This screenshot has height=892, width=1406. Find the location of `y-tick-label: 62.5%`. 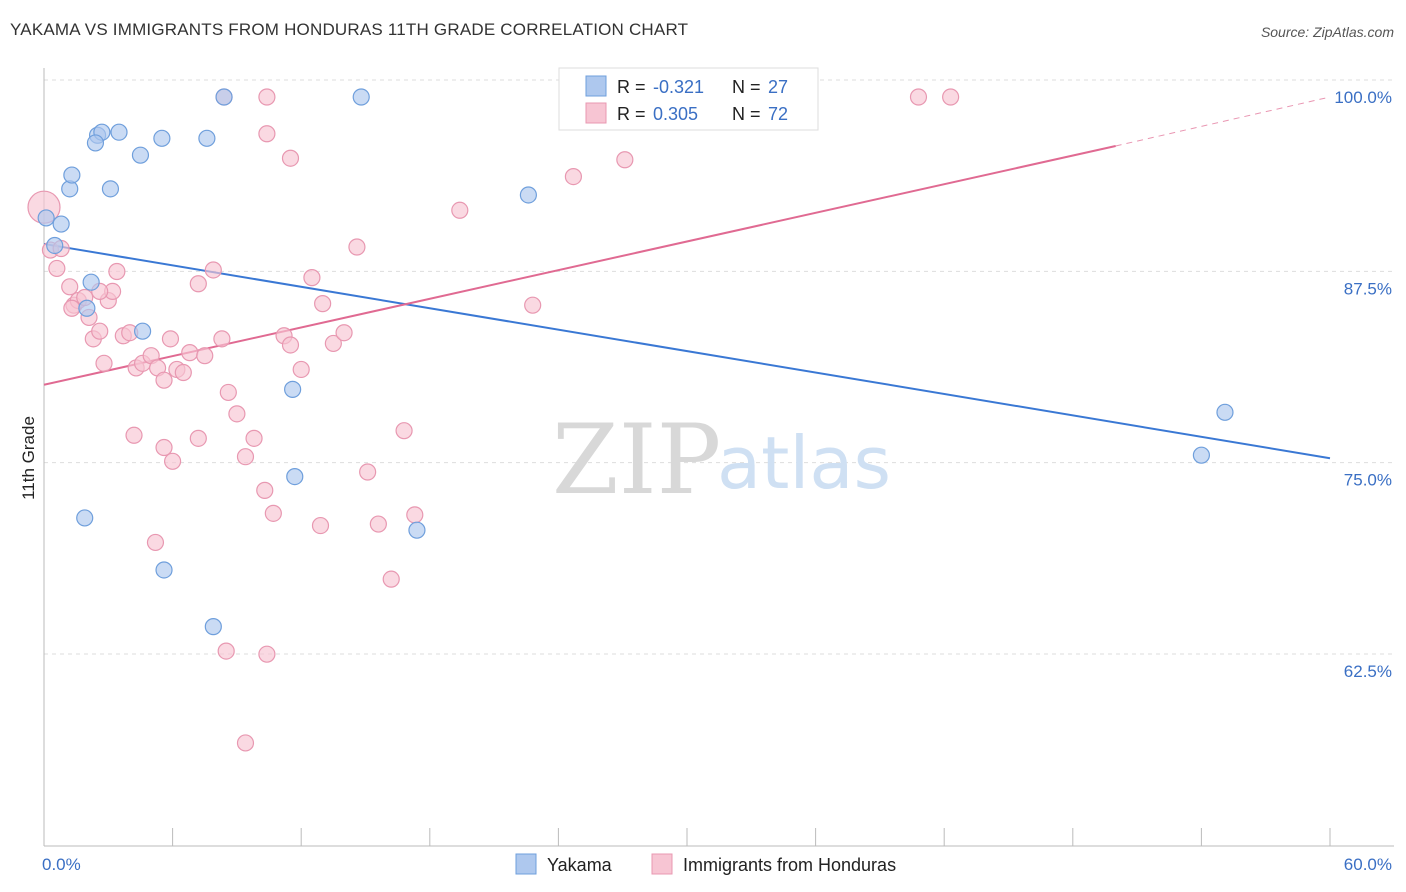

y-tick-label: 62.5% is located at coordinates (1368, 671).